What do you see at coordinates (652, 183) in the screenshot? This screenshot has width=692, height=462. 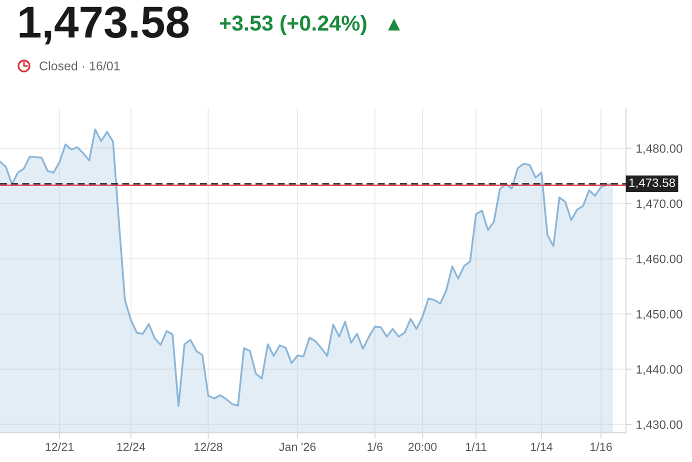 I see `ref-line-label: 1,473.58` at bounding box center [652, 183].